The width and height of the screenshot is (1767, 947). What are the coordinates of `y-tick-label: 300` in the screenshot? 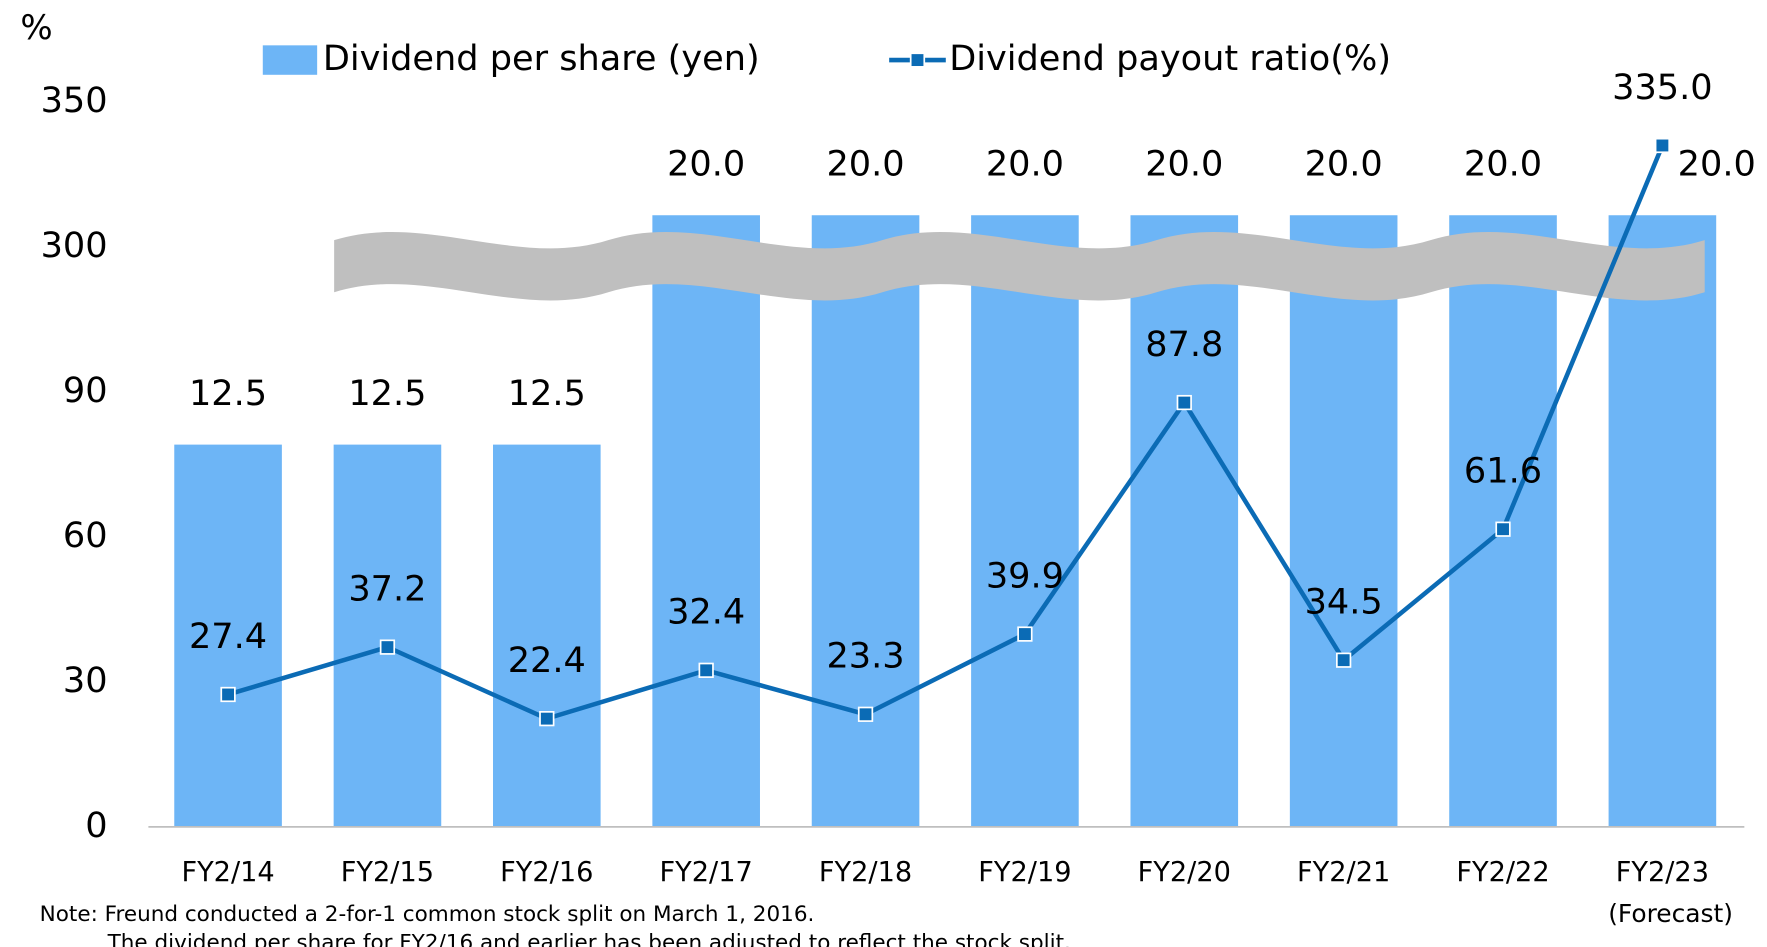 It's located at (74, 245).